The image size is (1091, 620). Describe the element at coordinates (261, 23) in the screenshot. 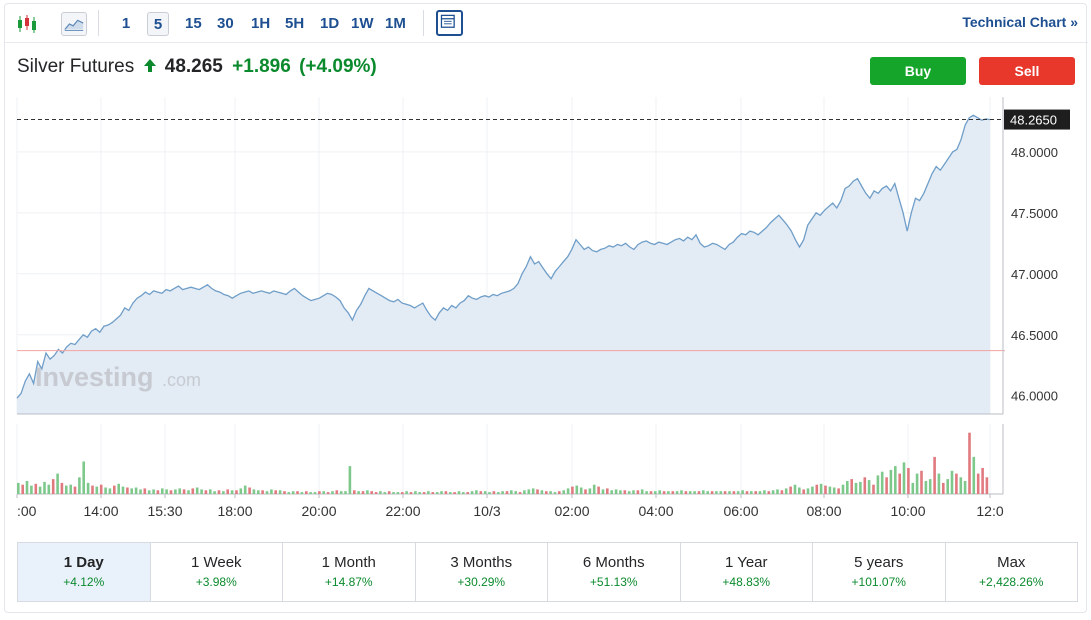

I see `interval-1h: 1H` at that location.